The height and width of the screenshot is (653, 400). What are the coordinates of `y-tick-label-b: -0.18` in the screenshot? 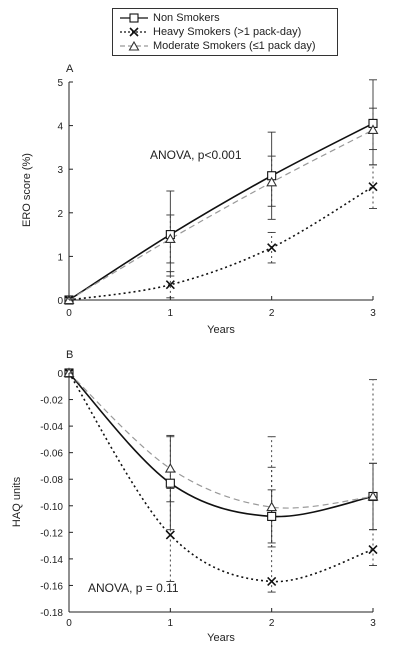 It's located at (51, 613).